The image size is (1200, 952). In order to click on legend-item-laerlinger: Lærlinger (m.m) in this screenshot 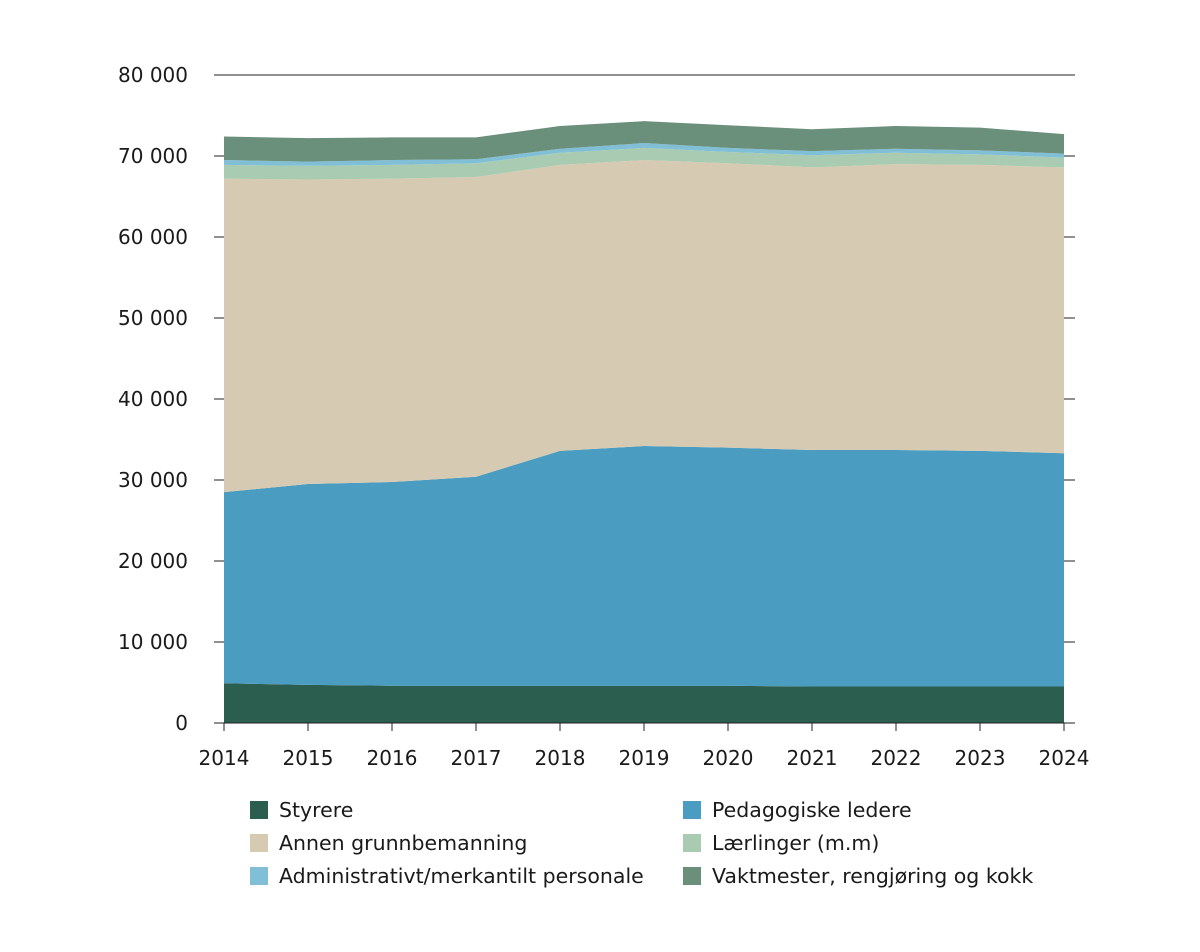, I will do `click(883, 843)`.